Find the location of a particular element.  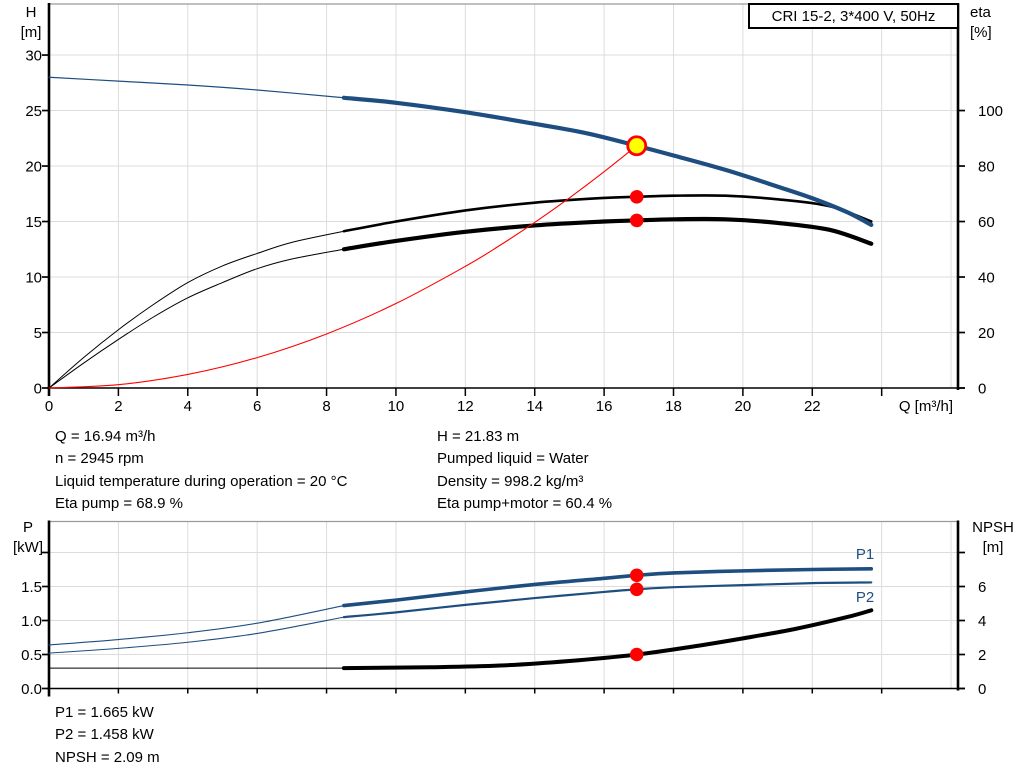

h-axis-title: H [m] is located at coordinates (31, 23).